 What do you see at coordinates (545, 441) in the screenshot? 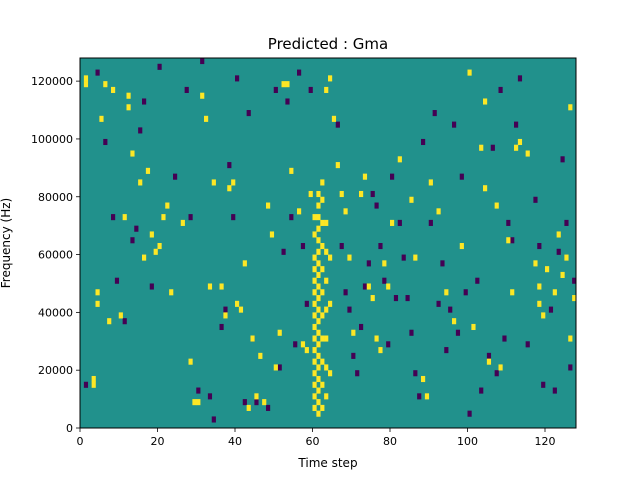
I see `x-tick-label: 120` at bounding box center [545, 441].